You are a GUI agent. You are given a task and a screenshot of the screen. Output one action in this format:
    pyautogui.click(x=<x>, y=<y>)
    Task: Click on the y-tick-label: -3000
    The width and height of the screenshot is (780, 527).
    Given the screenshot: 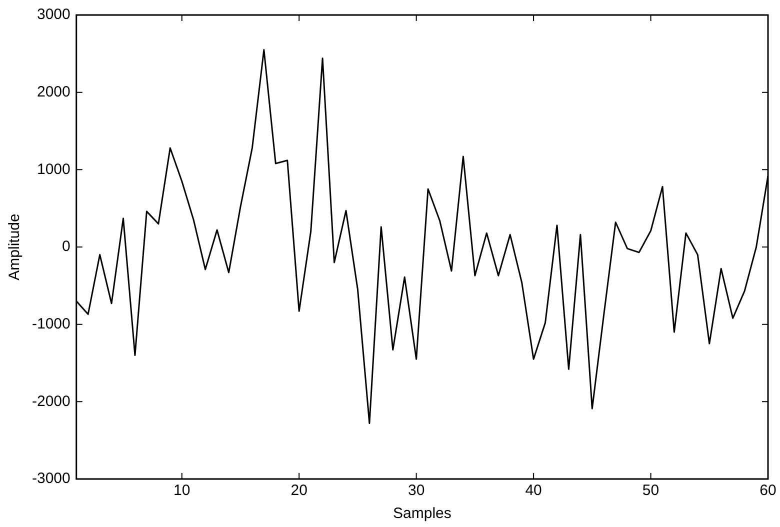 What is the action you would take?
    pyautogui.click(x=51, y=479)
    